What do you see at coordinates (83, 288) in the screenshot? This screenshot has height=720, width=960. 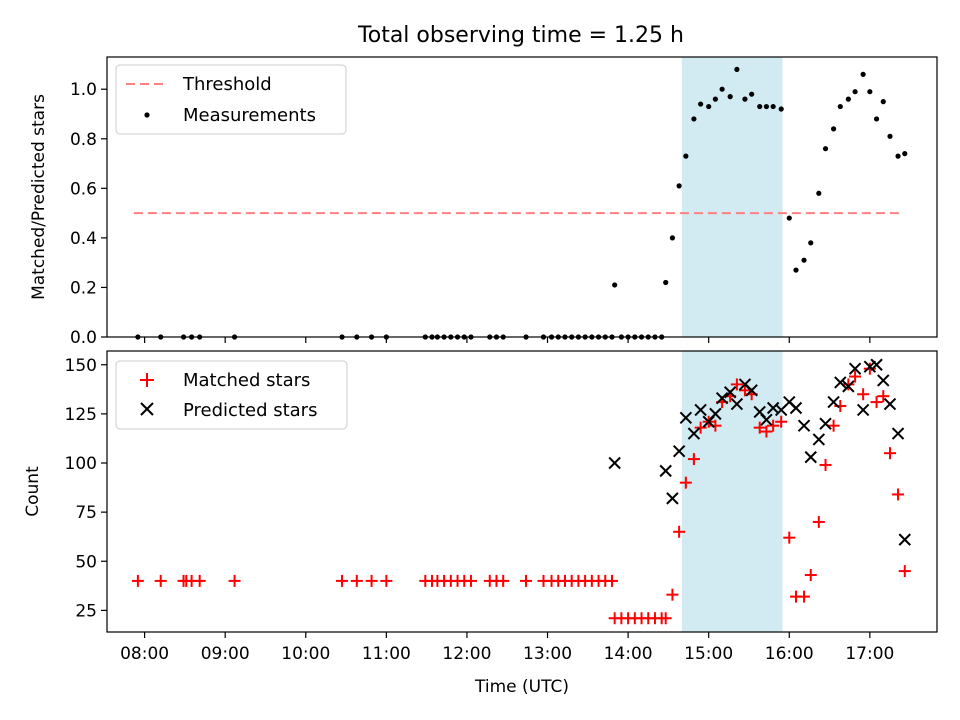 I see `y-tick-label: 0.2` at bounding box center [83, 288].